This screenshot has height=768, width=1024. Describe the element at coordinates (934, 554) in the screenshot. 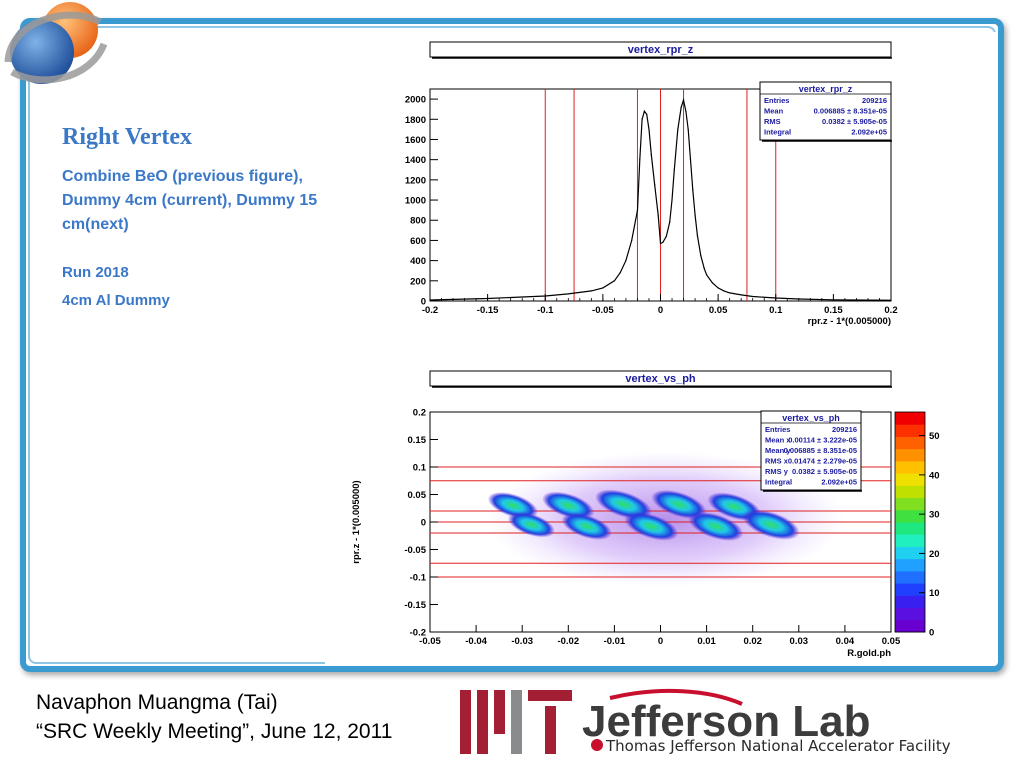

I see `color-scale-tick-label: 20` at that location.